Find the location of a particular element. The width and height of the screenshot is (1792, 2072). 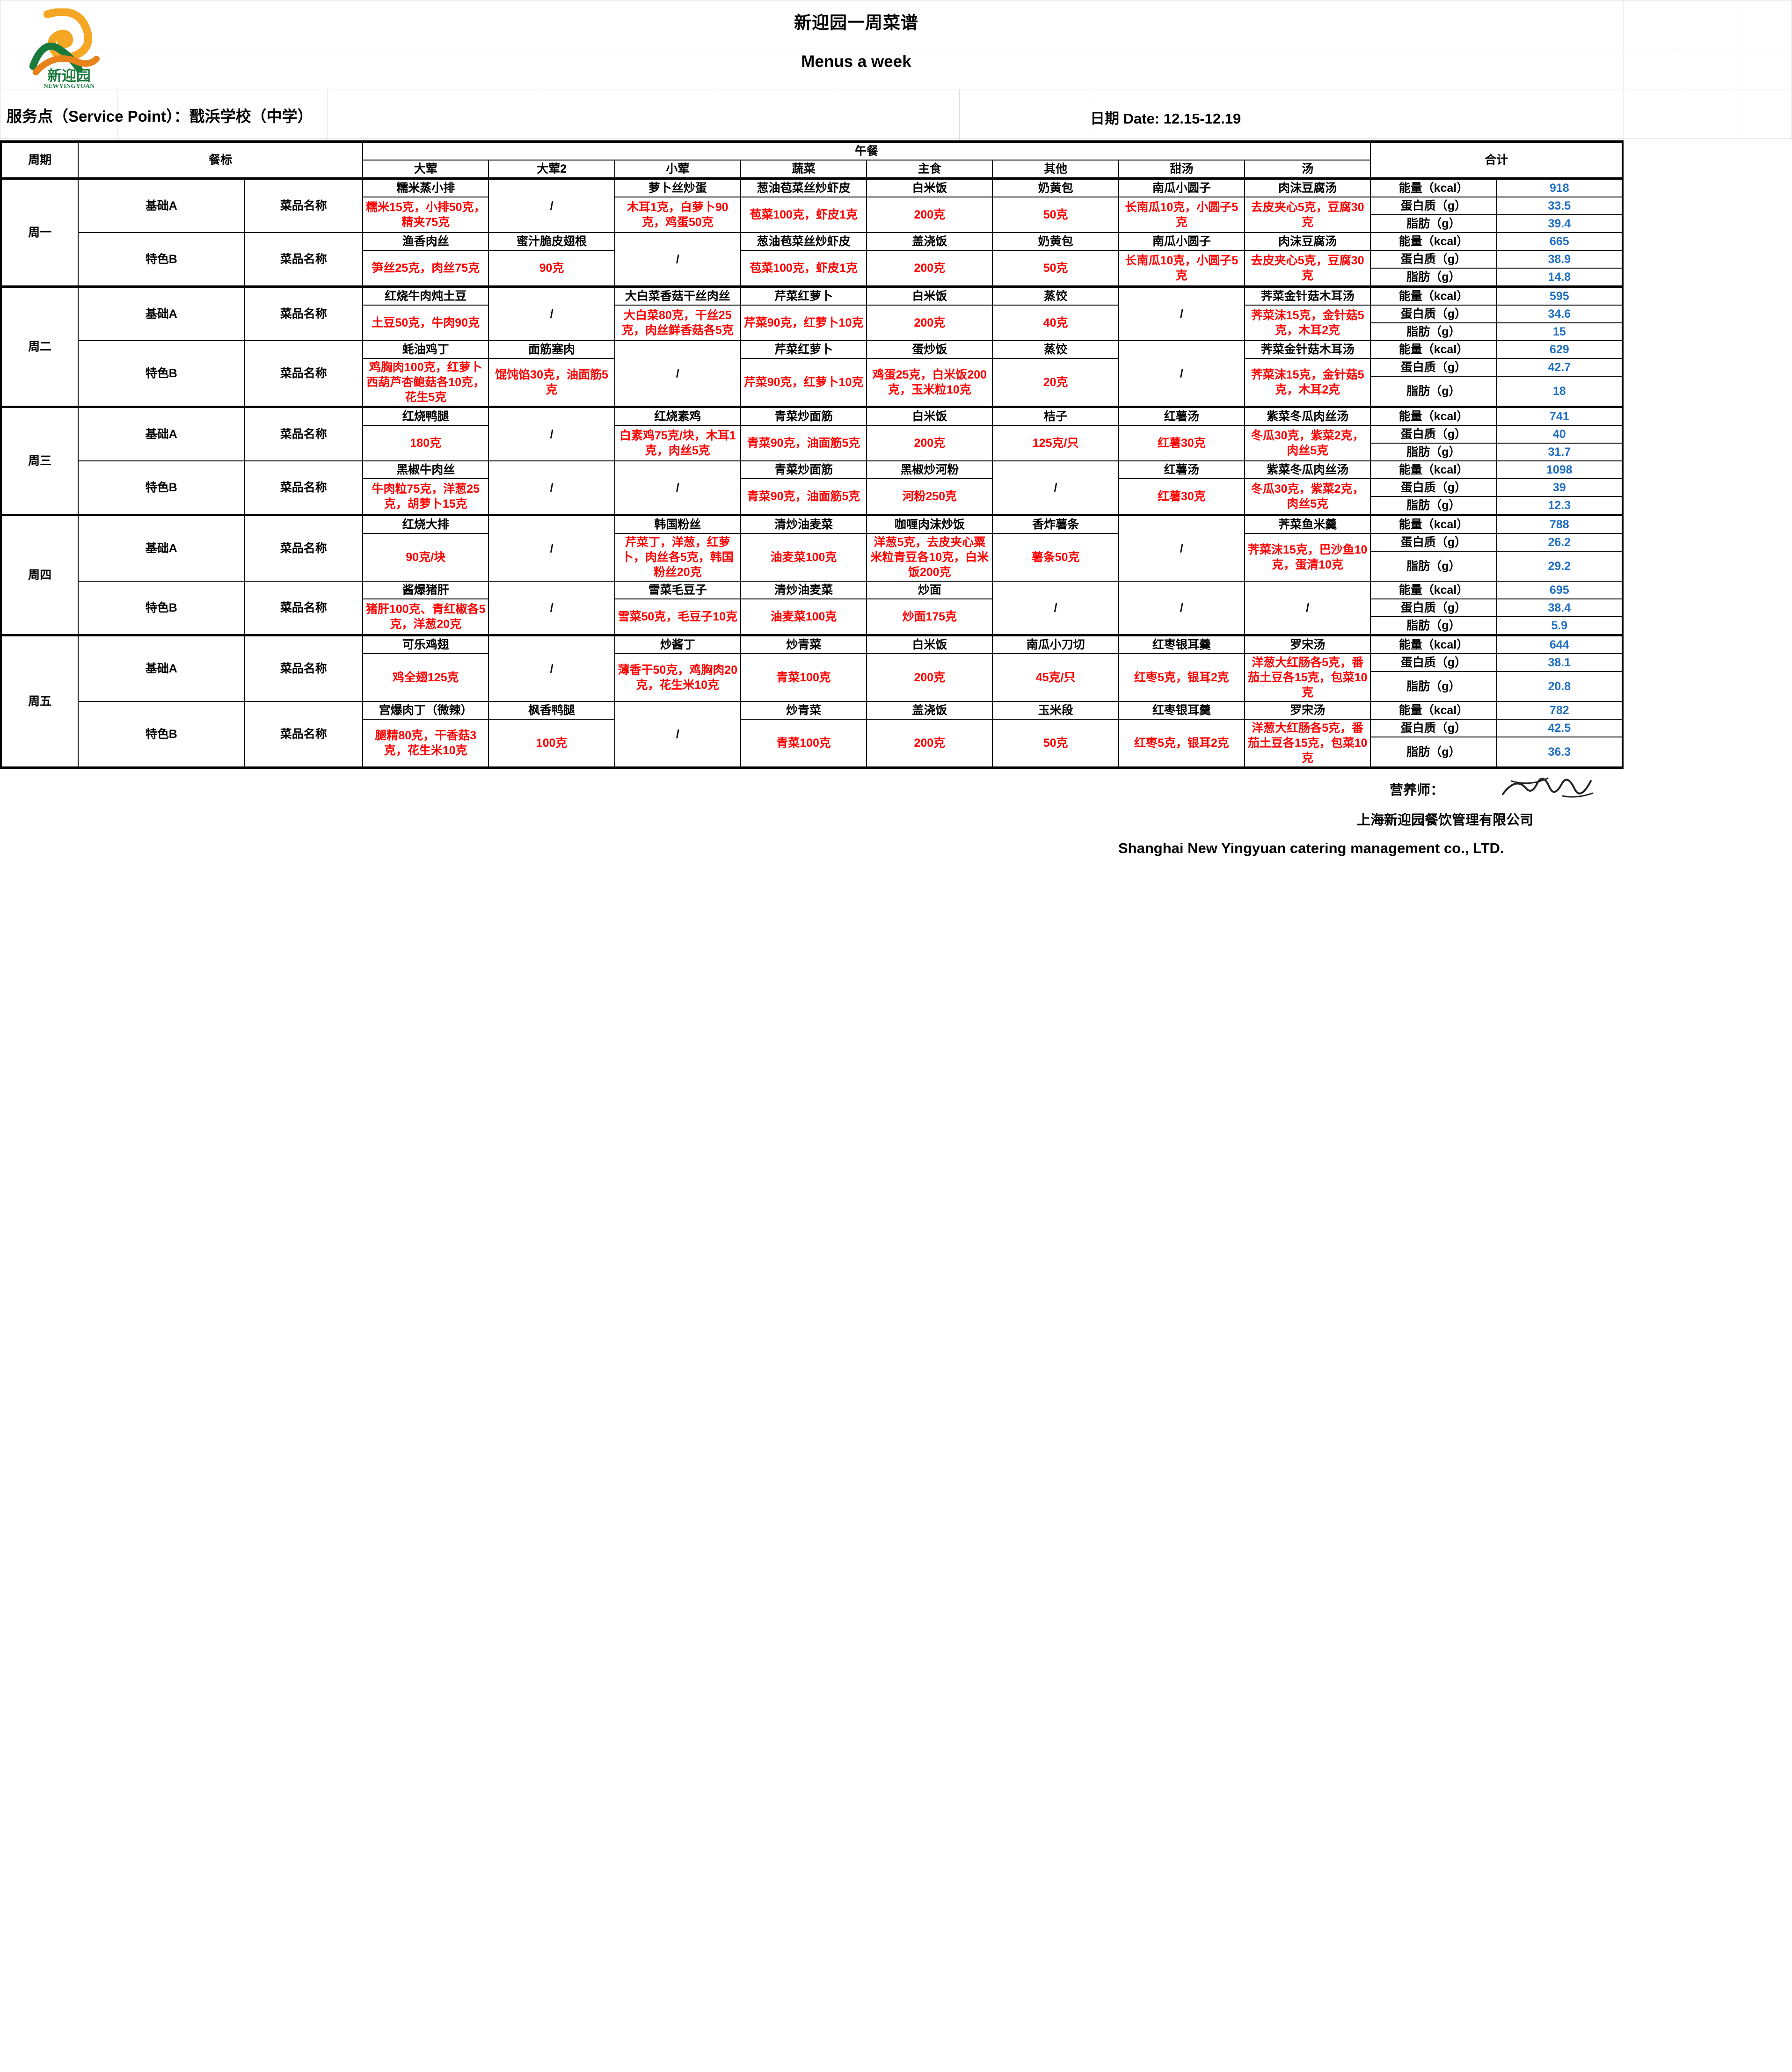

meal-standard-1-0: 基础A is located at coordinates (161, 313).